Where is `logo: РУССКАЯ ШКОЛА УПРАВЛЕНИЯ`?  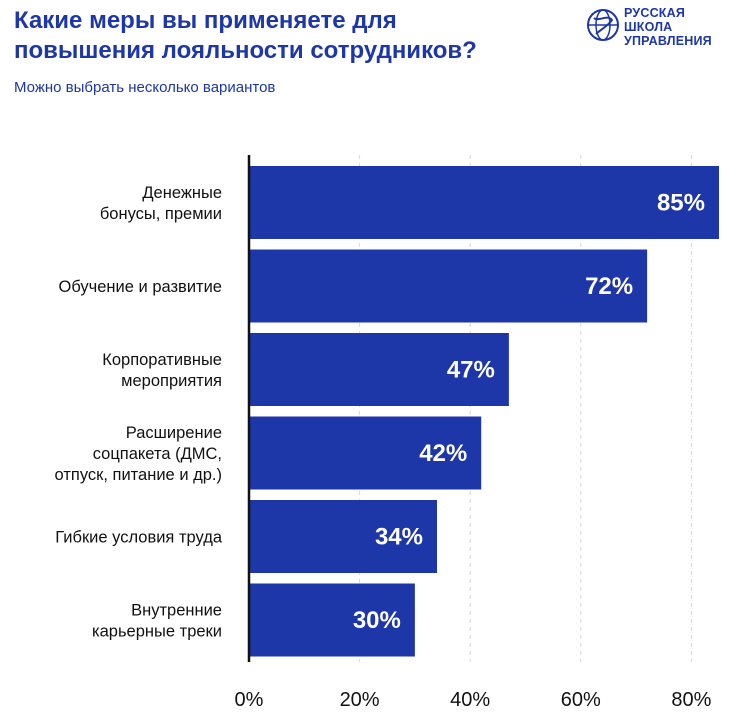
logo: РУССКАЯ ШКОЛА УПРАВЛЕНИЯ is located at coordinates (661, 28).